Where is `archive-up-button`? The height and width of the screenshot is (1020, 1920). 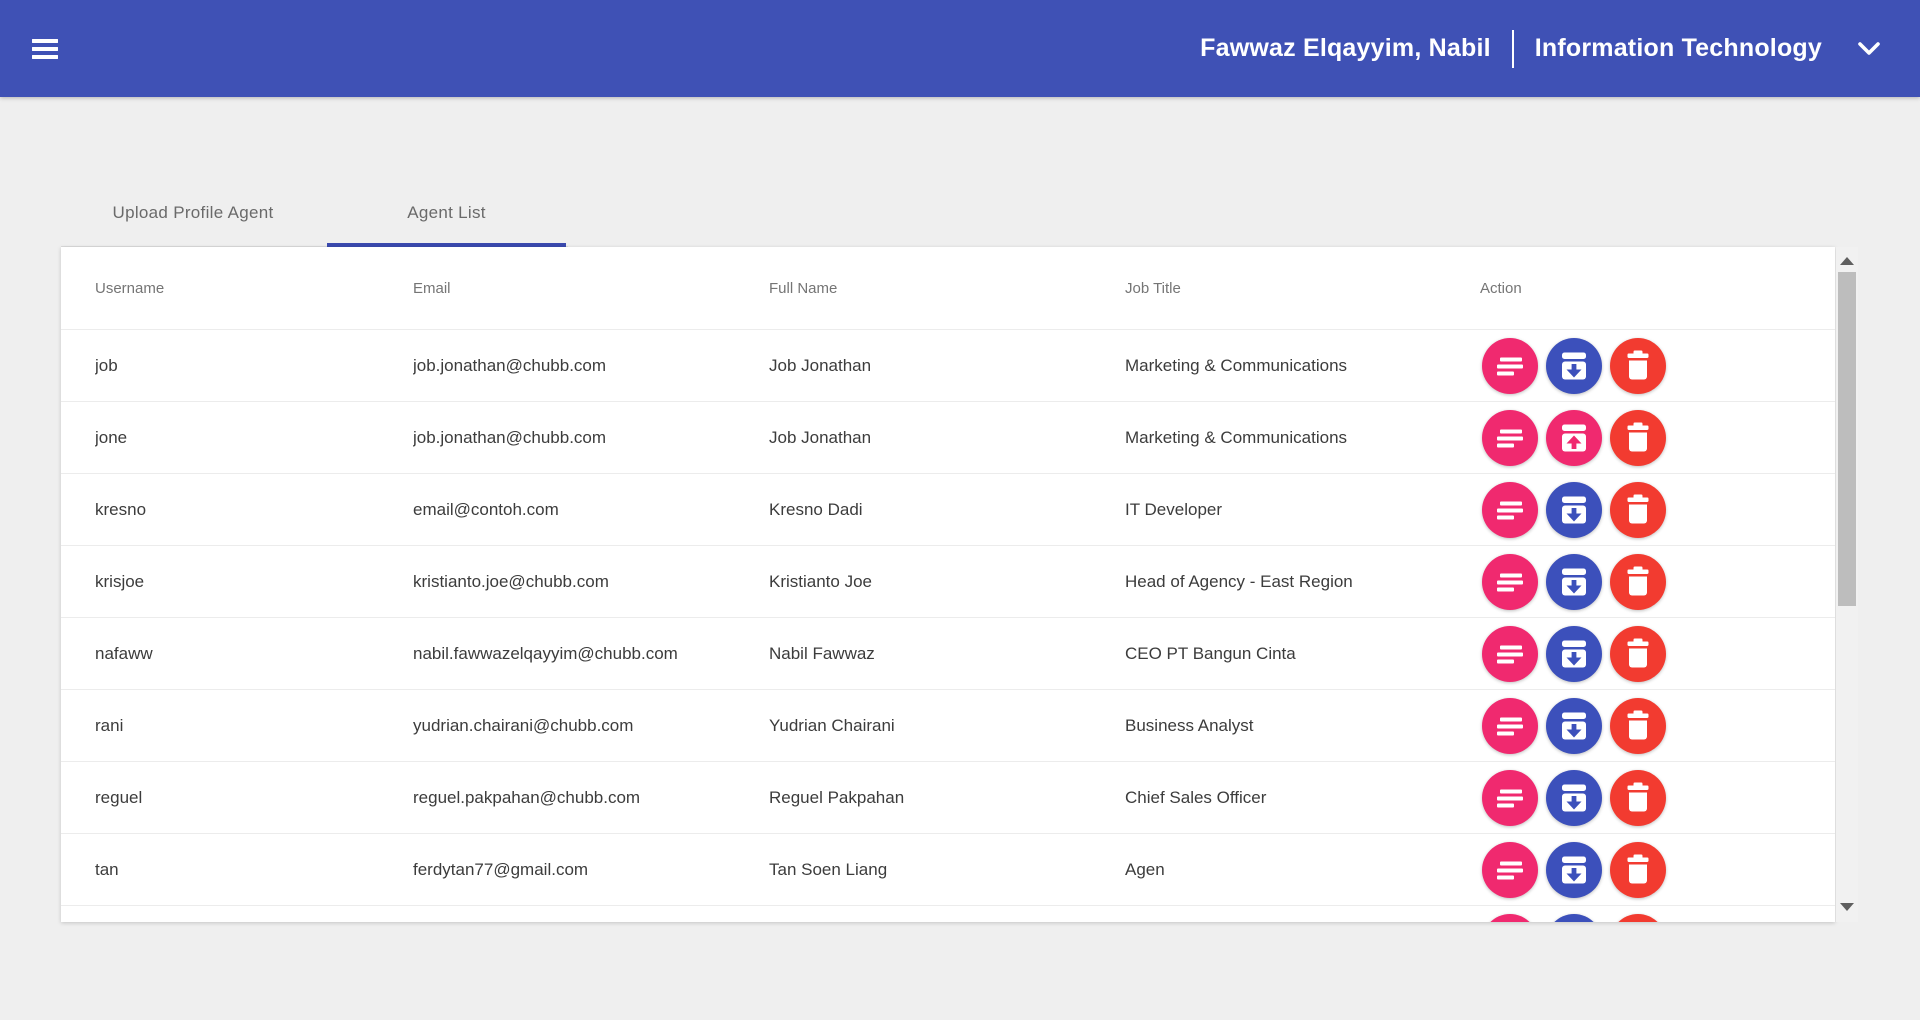 archive-up-button is located at coordinates (1574, 437).